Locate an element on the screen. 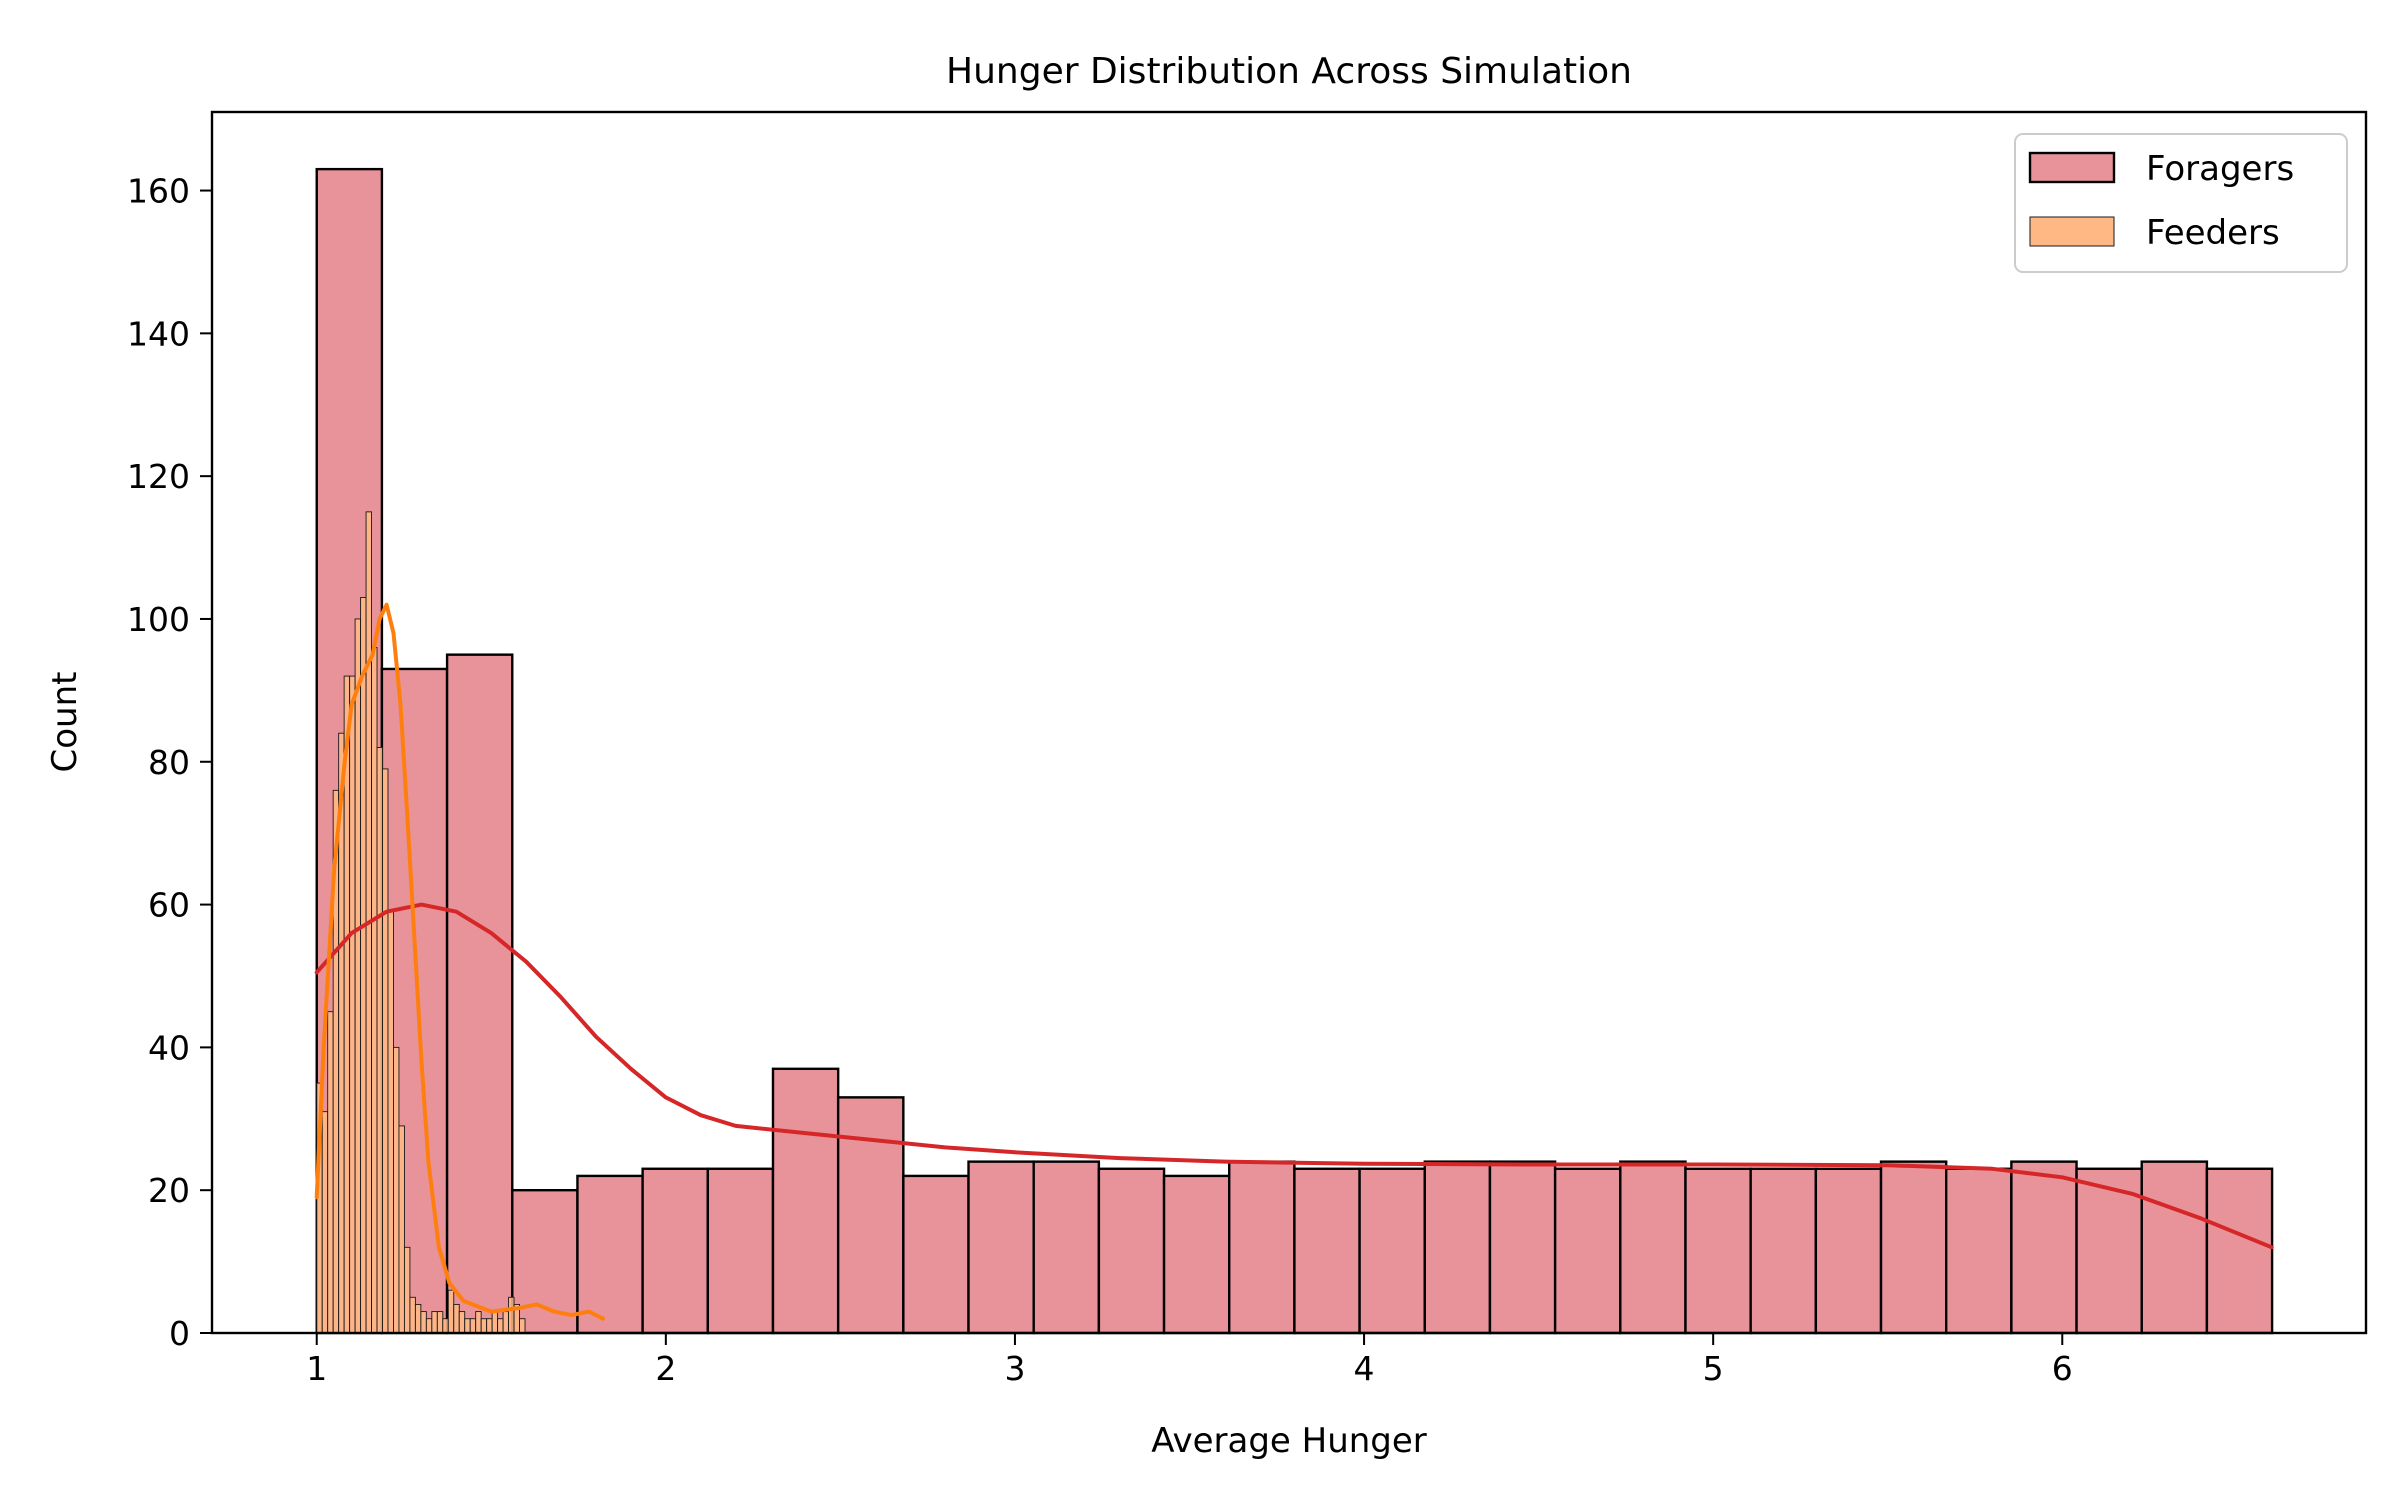  y-axis: 0 20 40 60 80 100 120 140 160 is located at coordinates (169, 762).